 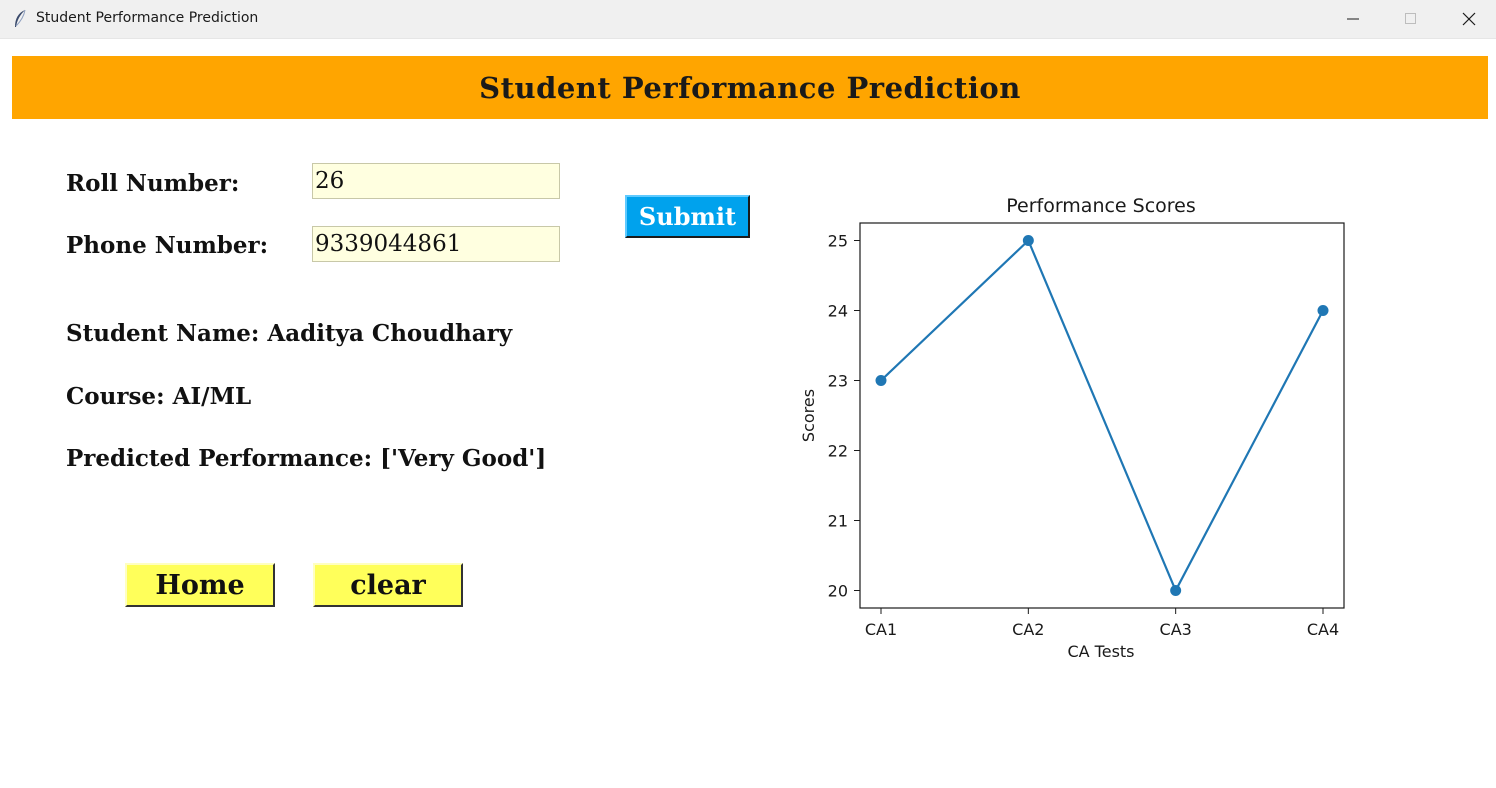 What do you see at coordinates (159, 396) in the screenshot?
I see `course-text: Course: AI/ML` at bounding box center [159, 396].